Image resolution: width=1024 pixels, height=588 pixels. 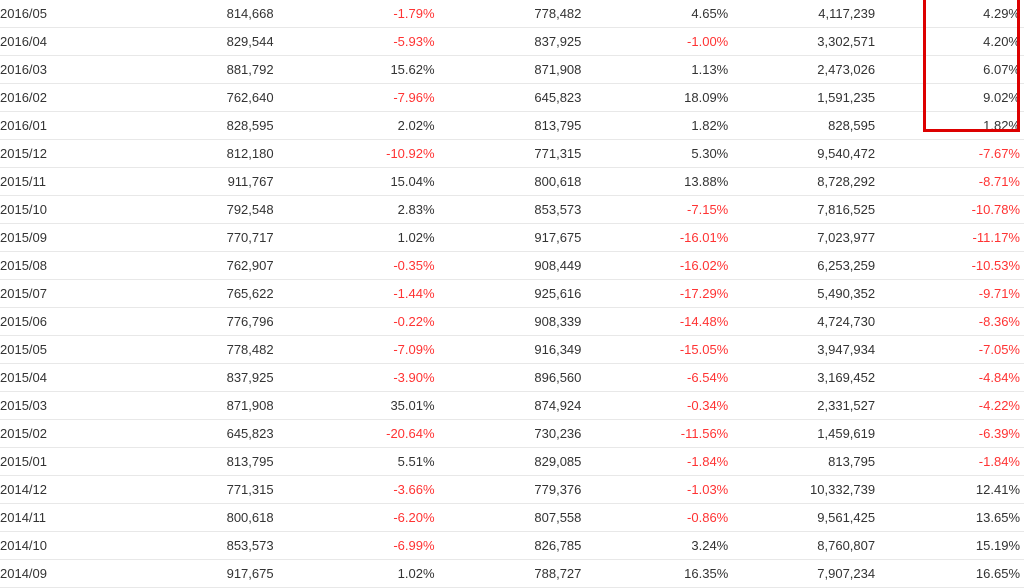 What do you see at coordinates (75, 545) in the screenshot?
I see `period-cell: 2014/10` at bounding box center [75, 545].